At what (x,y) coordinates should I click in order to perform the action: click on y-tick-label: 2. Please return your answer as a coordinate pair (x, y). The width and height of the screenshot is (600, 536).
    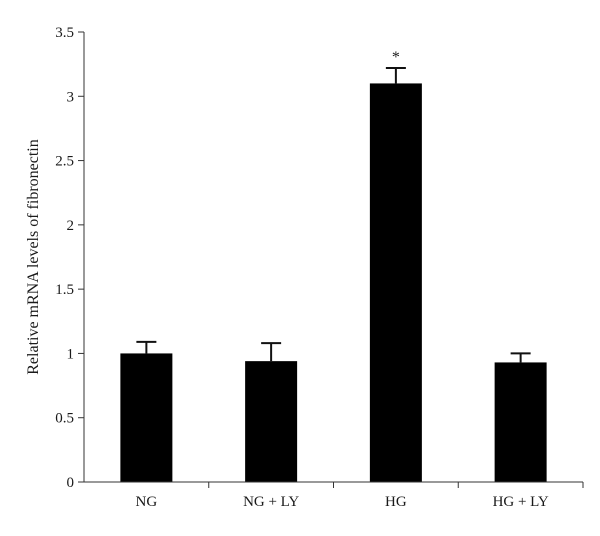
    Looking at the image, I should click on (71, 226).